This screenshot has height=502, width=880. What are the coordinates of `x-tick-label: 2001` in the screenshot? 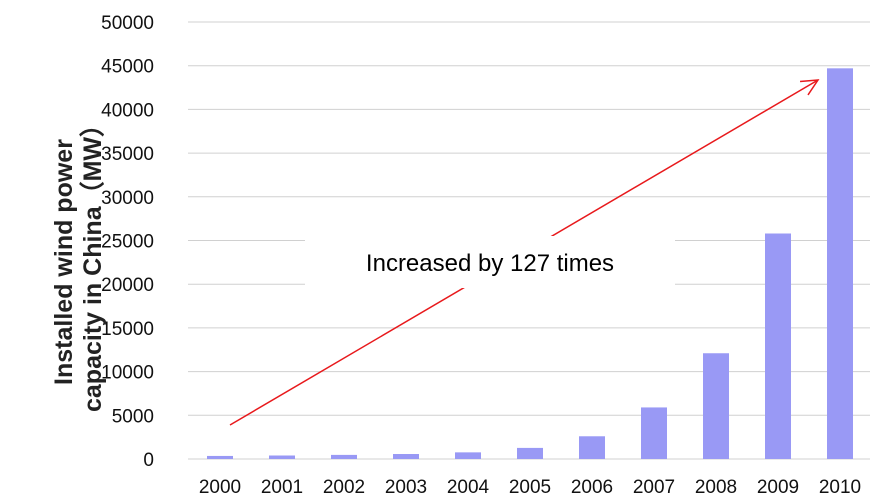 It's located at (282, 487).